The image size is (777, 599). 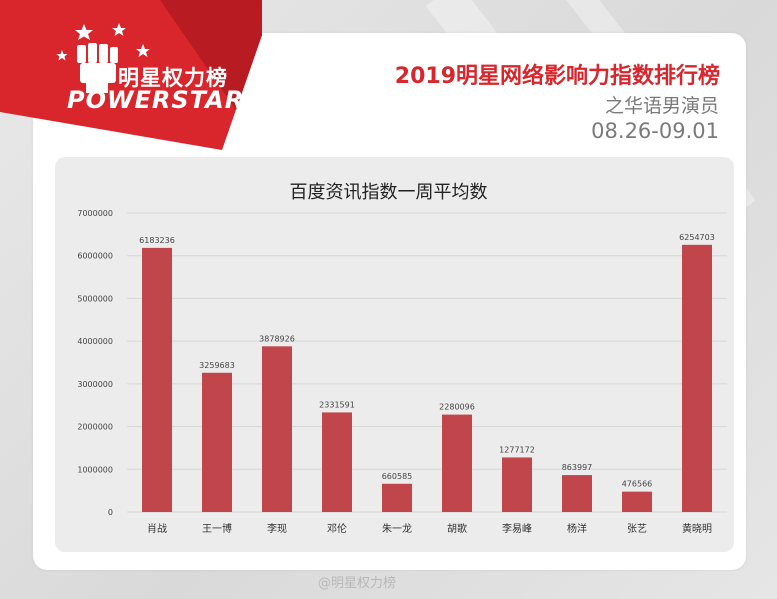 What do you see at coordinates (95, 213) in the screenshot?
I see `y-tick-label: 7000000` at bounding box center [95, 213].